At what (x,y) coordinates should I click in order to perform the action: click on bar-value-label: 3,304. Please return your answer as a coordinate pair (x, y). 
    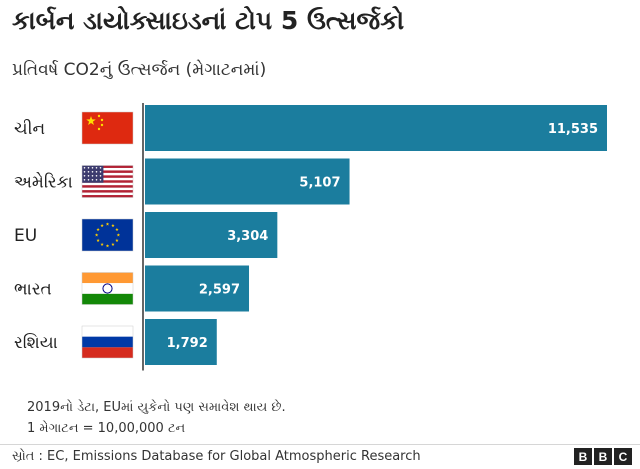
    Looking at the image, I should click on (247, 236).